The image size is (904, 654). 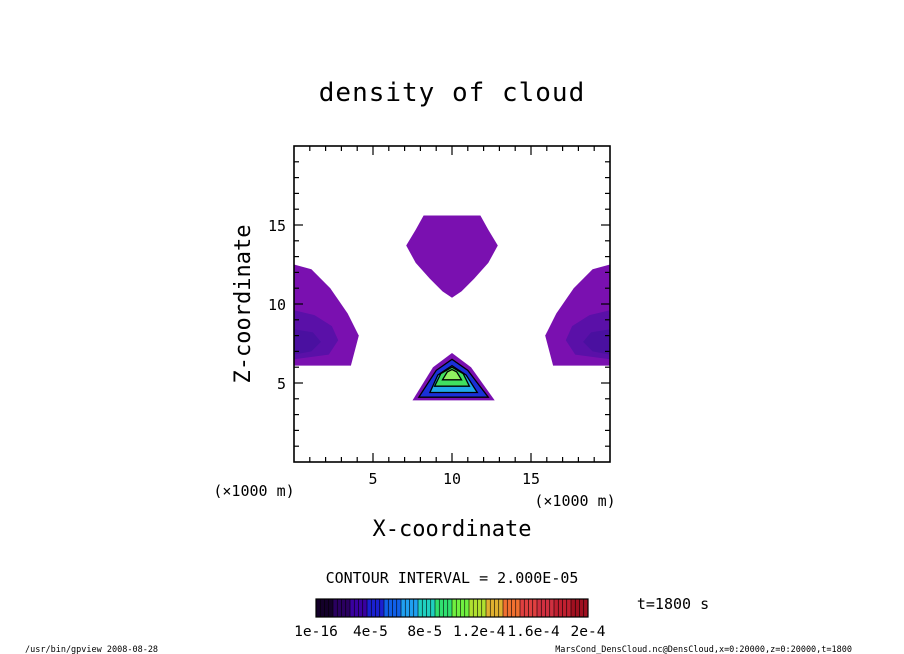 I want to click on contour-lines, so click(x=453, y=378).